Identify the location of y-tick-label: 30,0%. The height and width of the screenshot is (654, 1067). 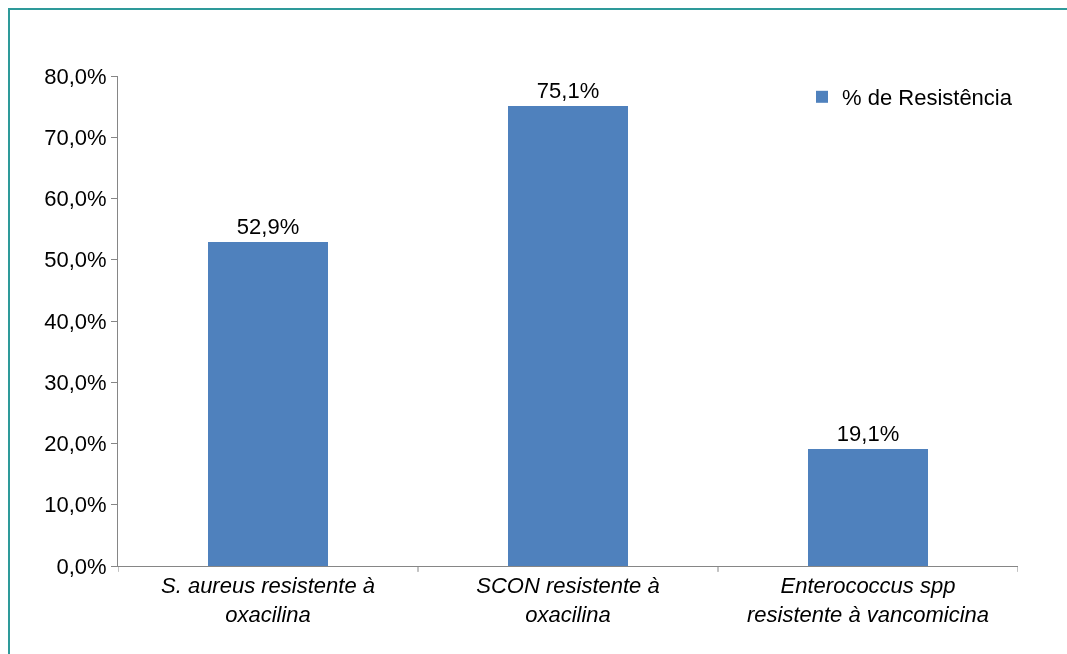
(75, 382).